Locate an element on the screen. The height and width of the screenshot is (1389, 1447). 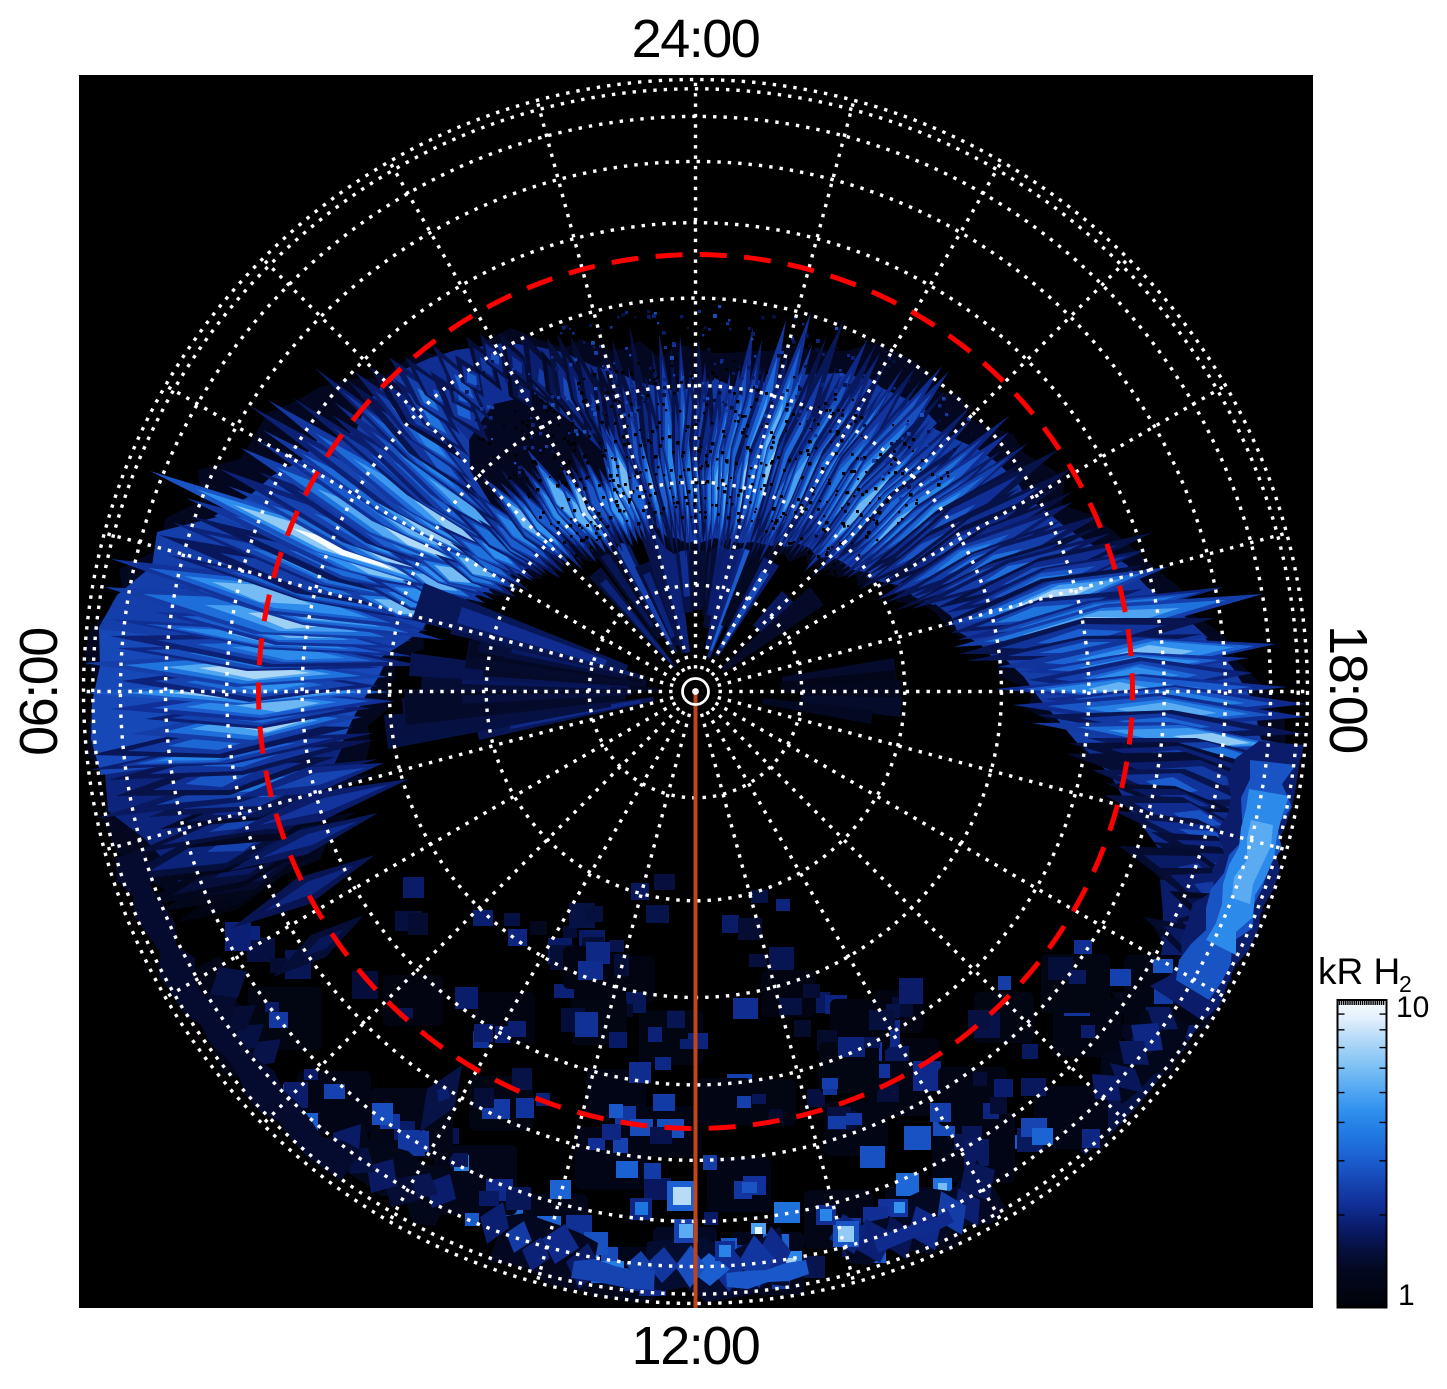
svg-text: 10 is located at coordinates (1412, 1007).